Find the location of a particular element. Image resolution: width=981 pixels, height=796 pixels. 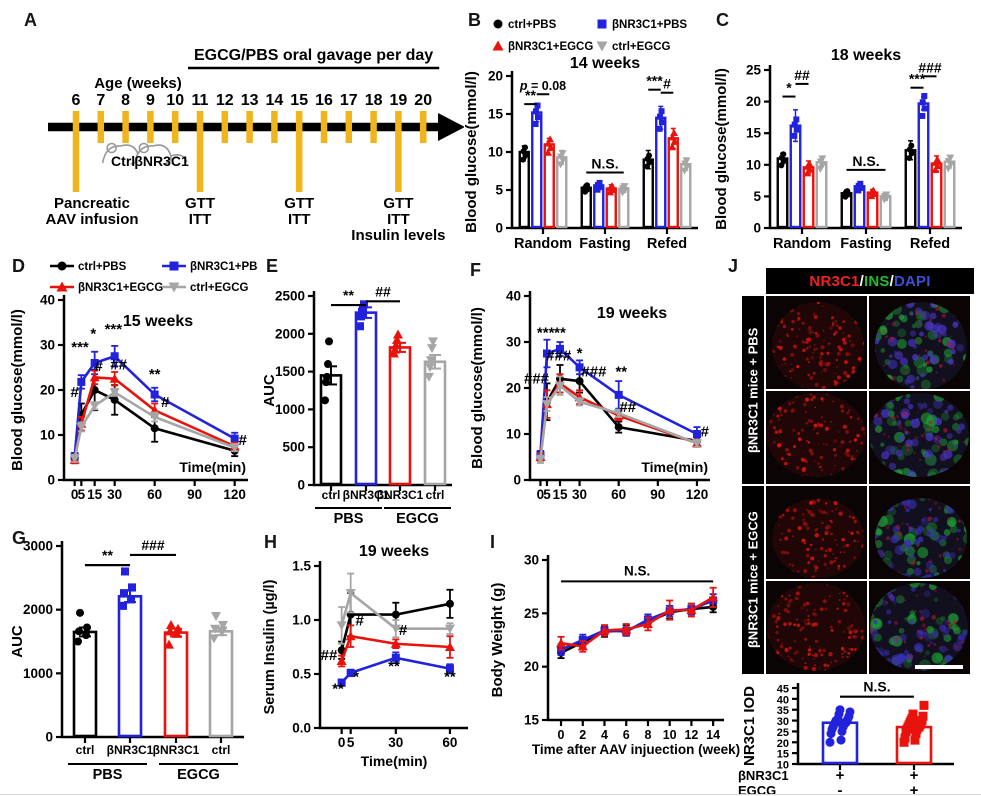

series-βNR3C1+EGCG is located at coordinates (395, 646).